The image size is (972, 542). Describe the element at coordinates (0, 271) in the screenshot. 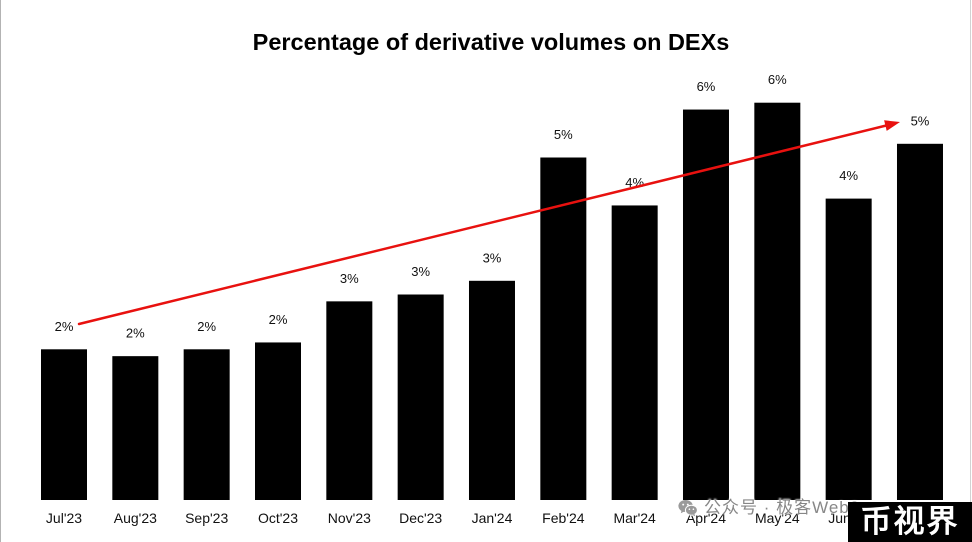

I see `frame-edge-left` at that location.